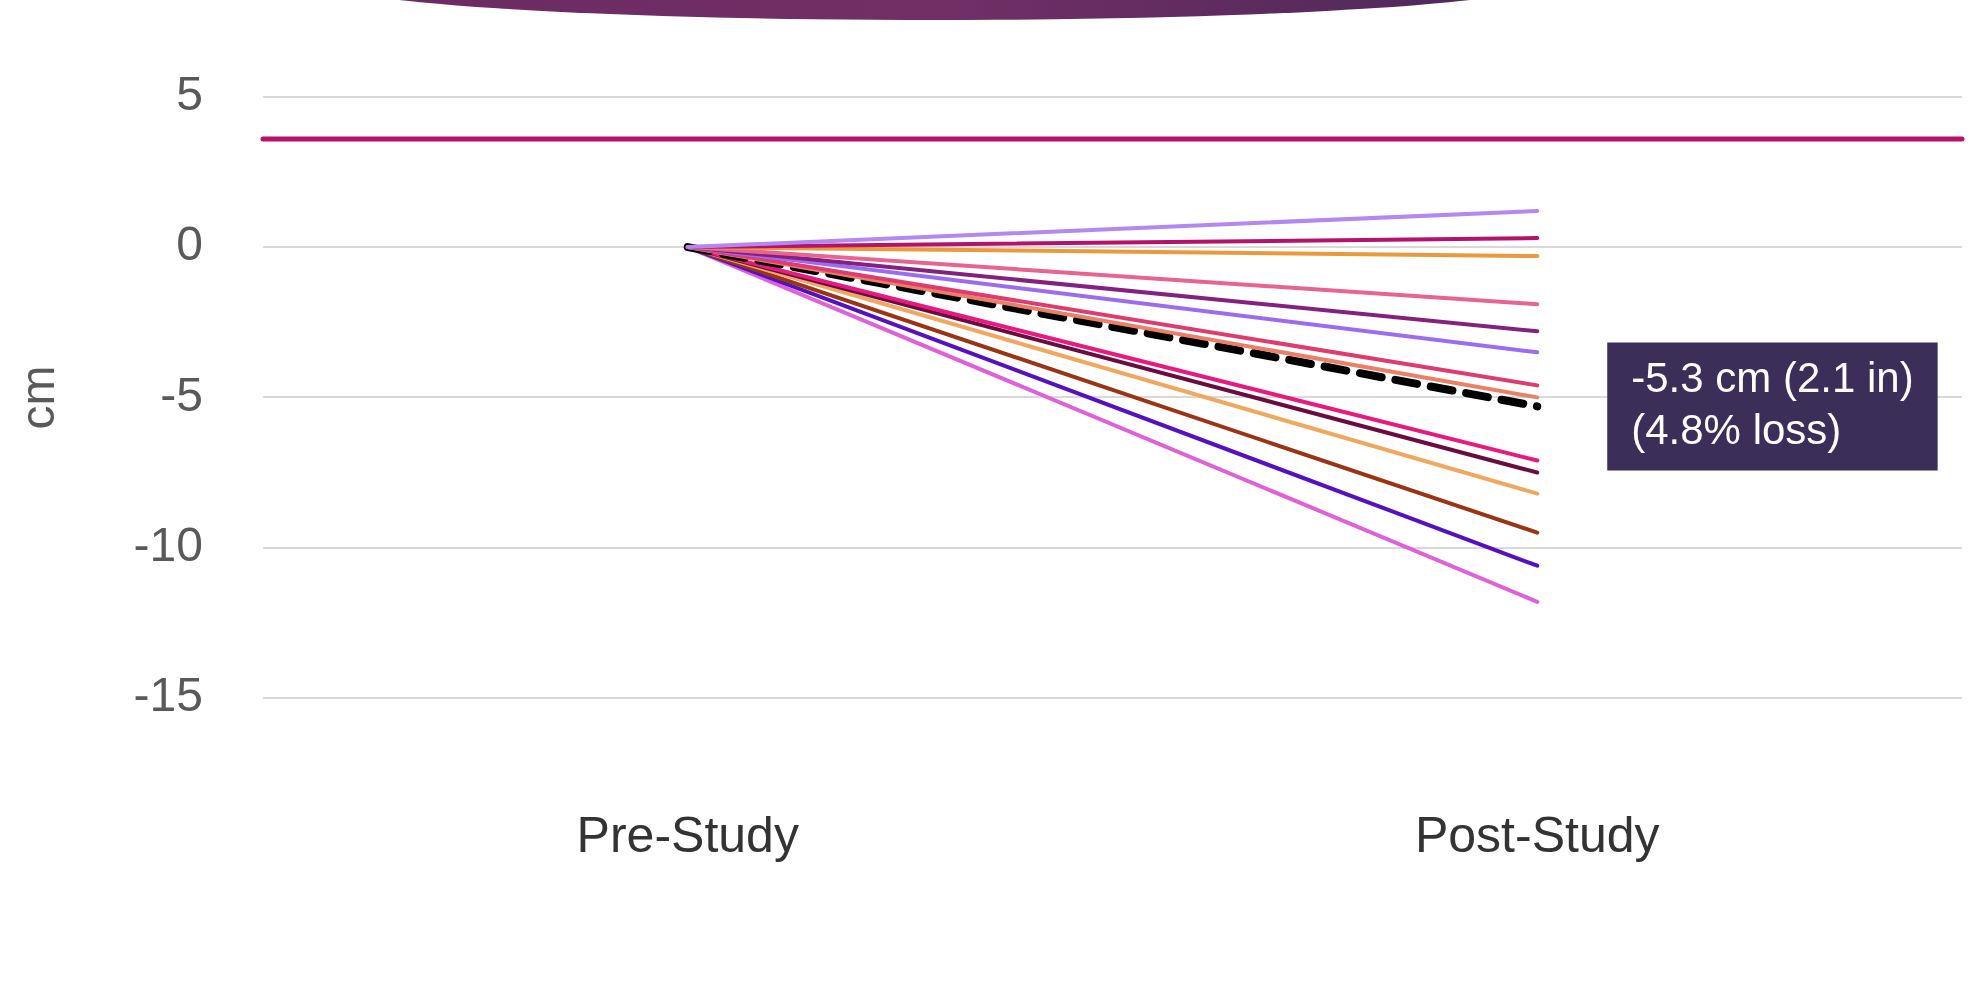 Image resolution: width=1980 pixels, height=986 pixels. I want to click on y-axis-title: cm, so click(38, 397).